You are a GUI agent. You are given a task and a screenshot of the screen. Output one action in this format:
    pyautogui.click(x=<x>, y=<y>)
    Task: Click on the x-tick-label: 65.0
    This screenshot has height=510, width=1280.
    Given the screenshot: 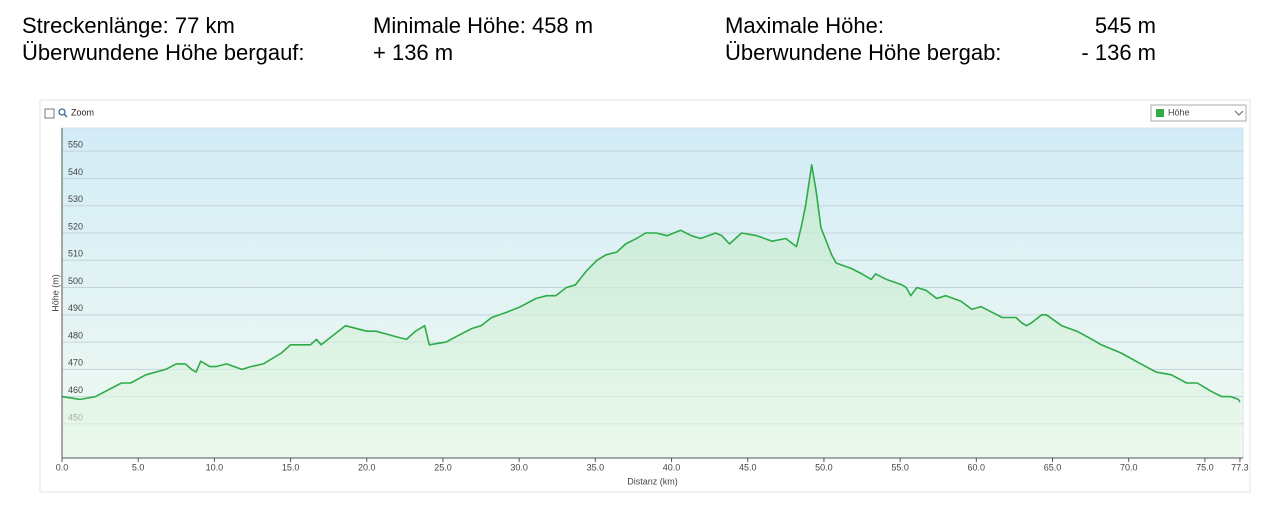 What is the action you would take?
    pyautogui.click(x=1053, y=467)
    